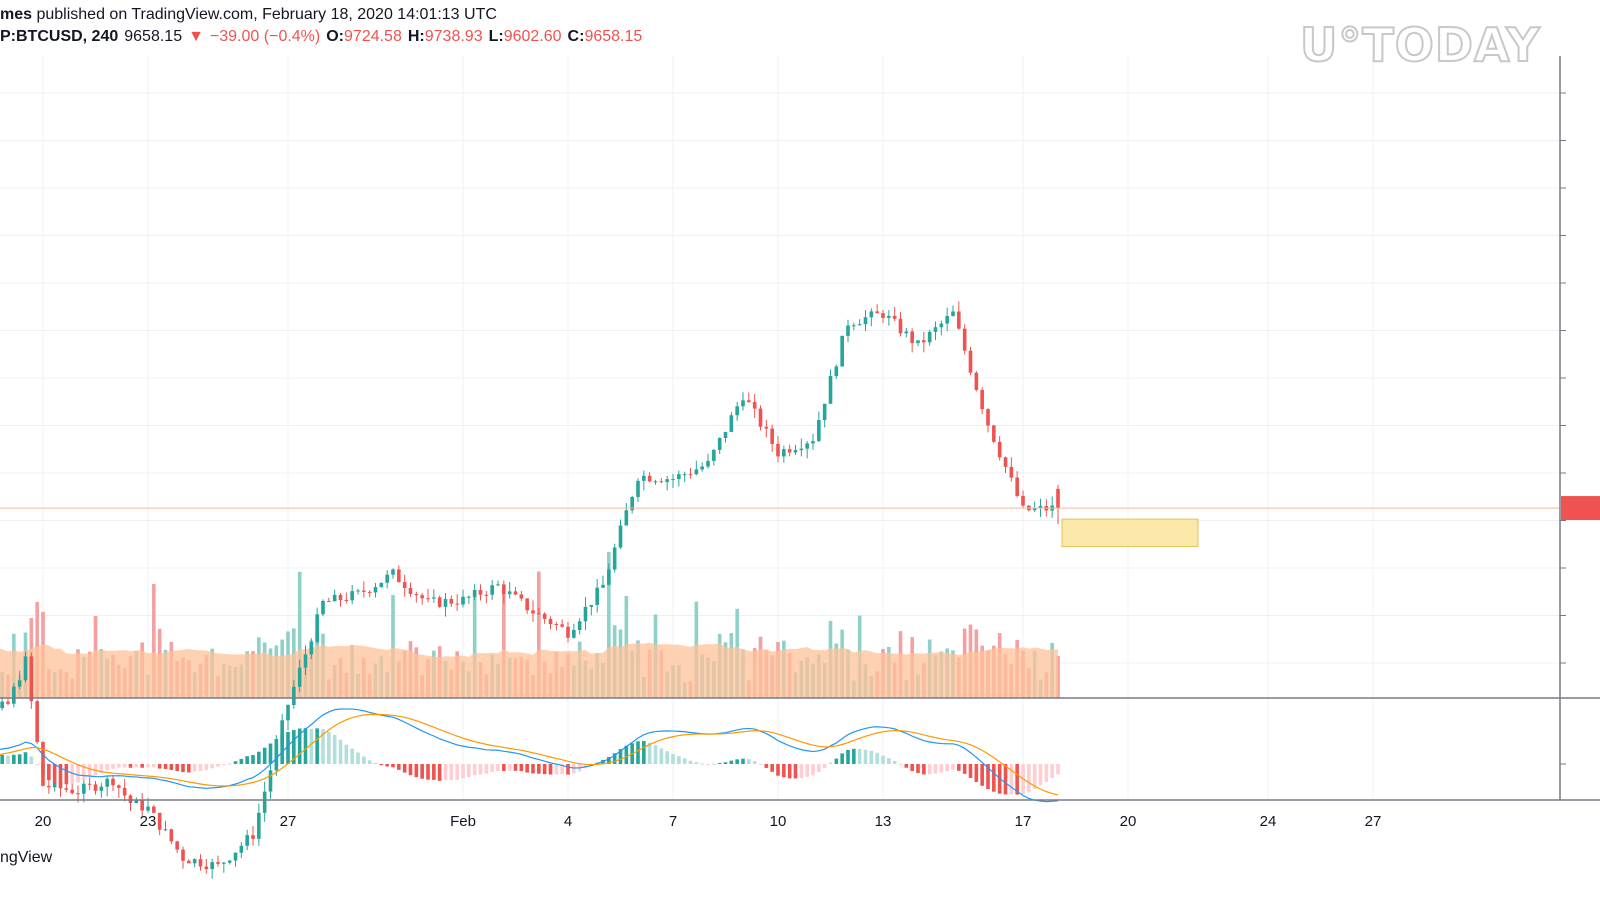 Image resolution: width=1600 pixels, height=900 pixels. I want to click on x-axis-label: 13, so click(883, 821).